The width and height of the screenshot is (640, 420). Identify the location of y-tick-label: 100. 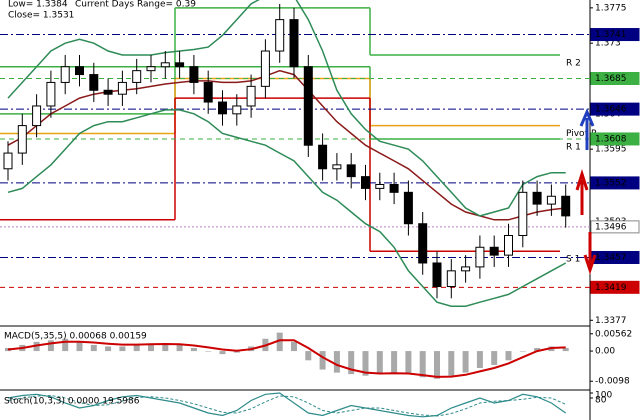
(603, 396).